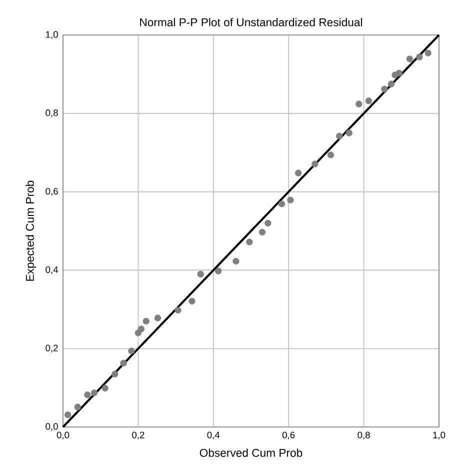  Describe the element at coordinates (52, 192) in the screenshot. I see `y-tick-label: 0,6` at that location.